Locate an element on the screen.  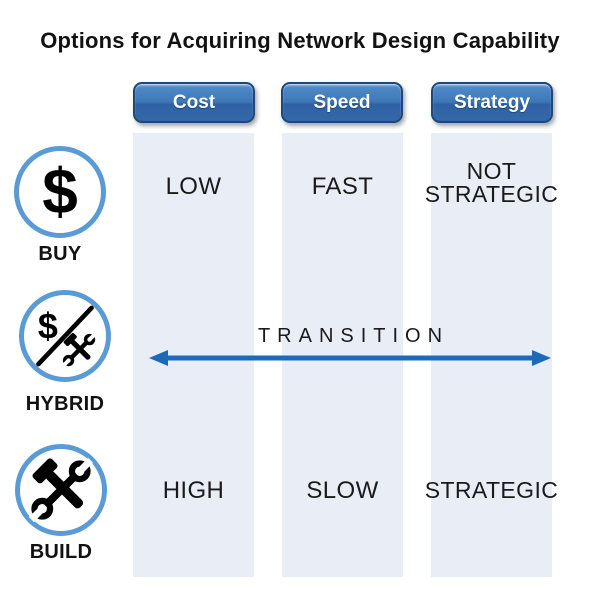
column-band-speed is located at coordinates (342, 355).